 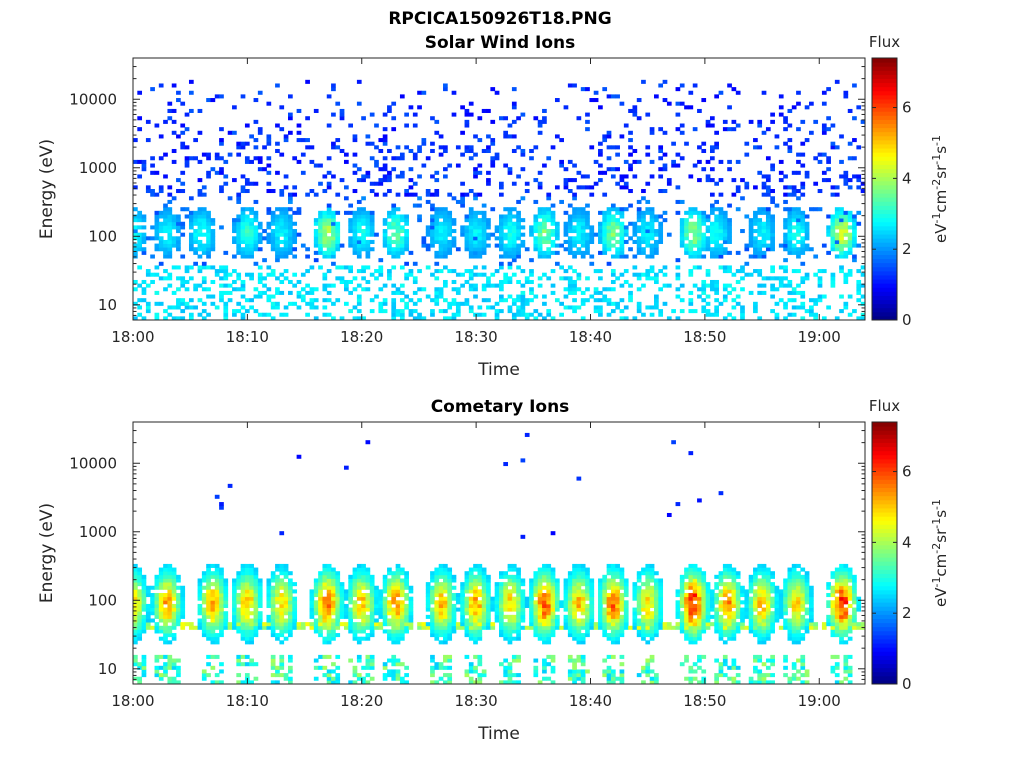 What do you see at coordinates (500, 407) in the screenshot?
I see `panel-title: Cometary Ions` at bounding box center [500, 407].